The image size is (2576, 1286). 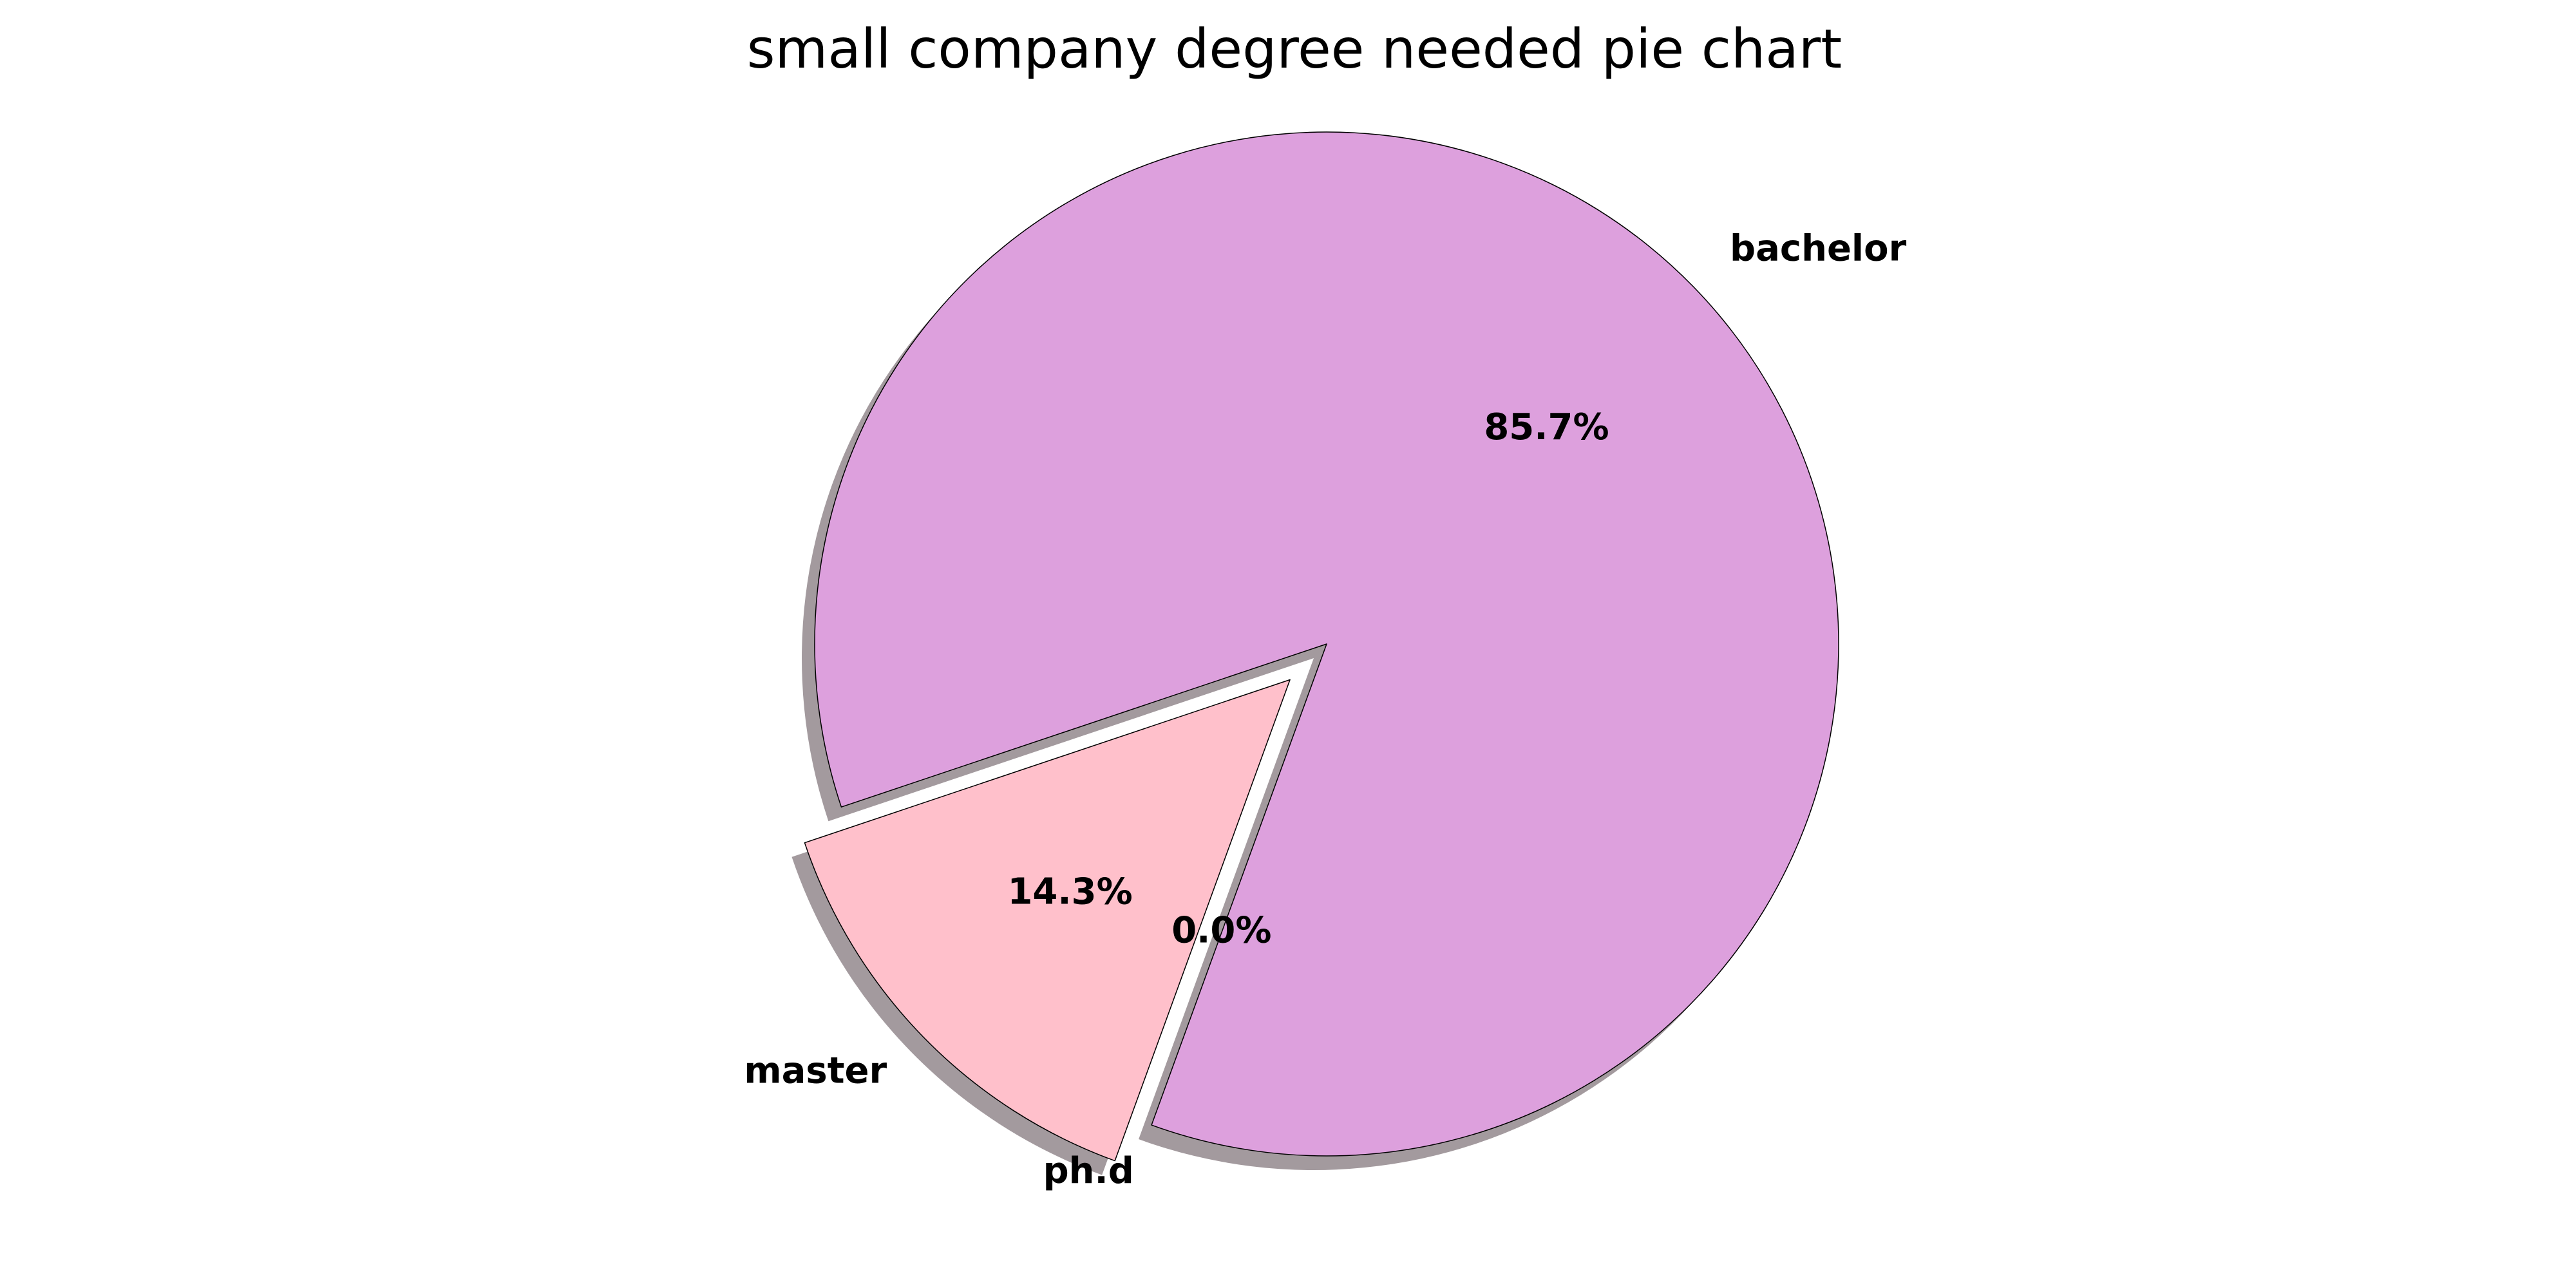 What do you see at coordinates (1294, 48) in the screenshot?
I see `chart-title: small company degree needed pie chart` at bounding box center [1294, 48].